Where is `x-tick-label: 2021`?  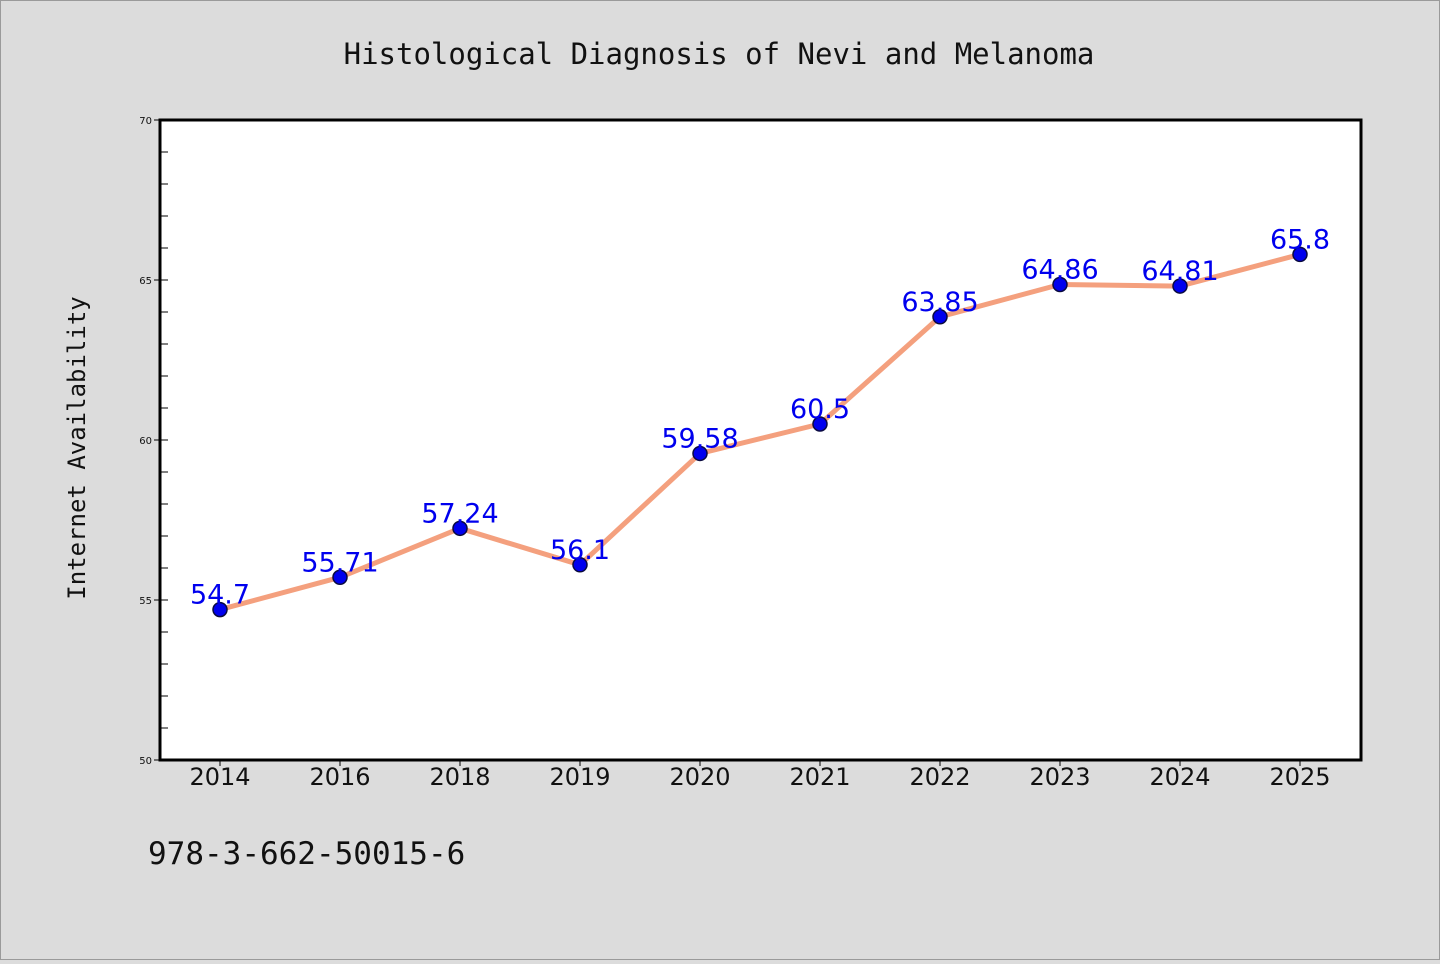 x-tick-label: 2021 is located at coordinates (819, 777).